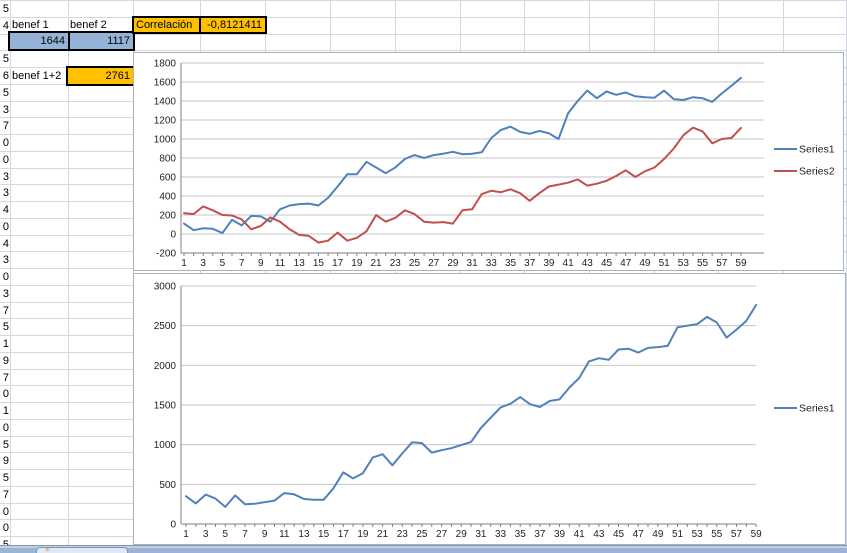  What do you see at coordinates (166, 254) in the screenshot?
I see `y-axis-tick-label: -200` at bounding box center [166, 254].